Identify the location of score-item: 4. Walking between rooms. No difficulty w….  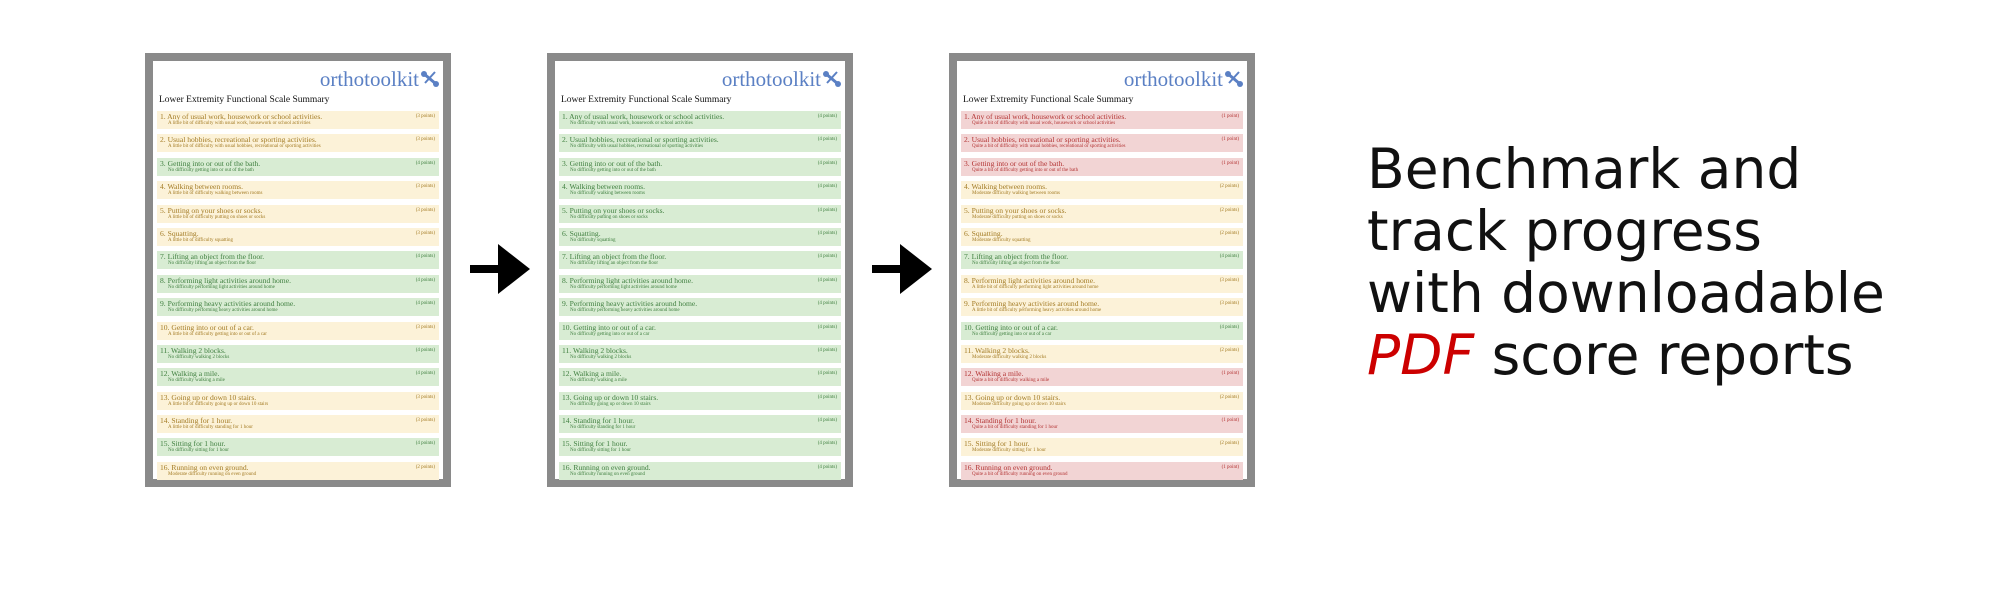
(700, 190).